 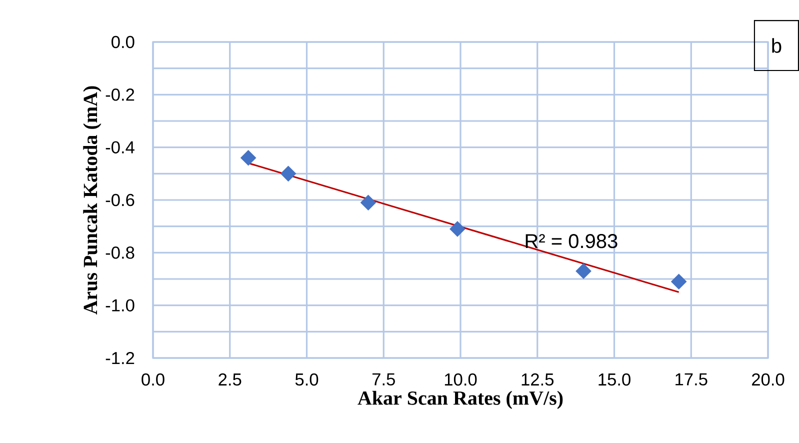 What do you see at coordinates (692, 379) in the screenshot?
I see `x-tick-label: 17.5` at bounding box center [692, 379].